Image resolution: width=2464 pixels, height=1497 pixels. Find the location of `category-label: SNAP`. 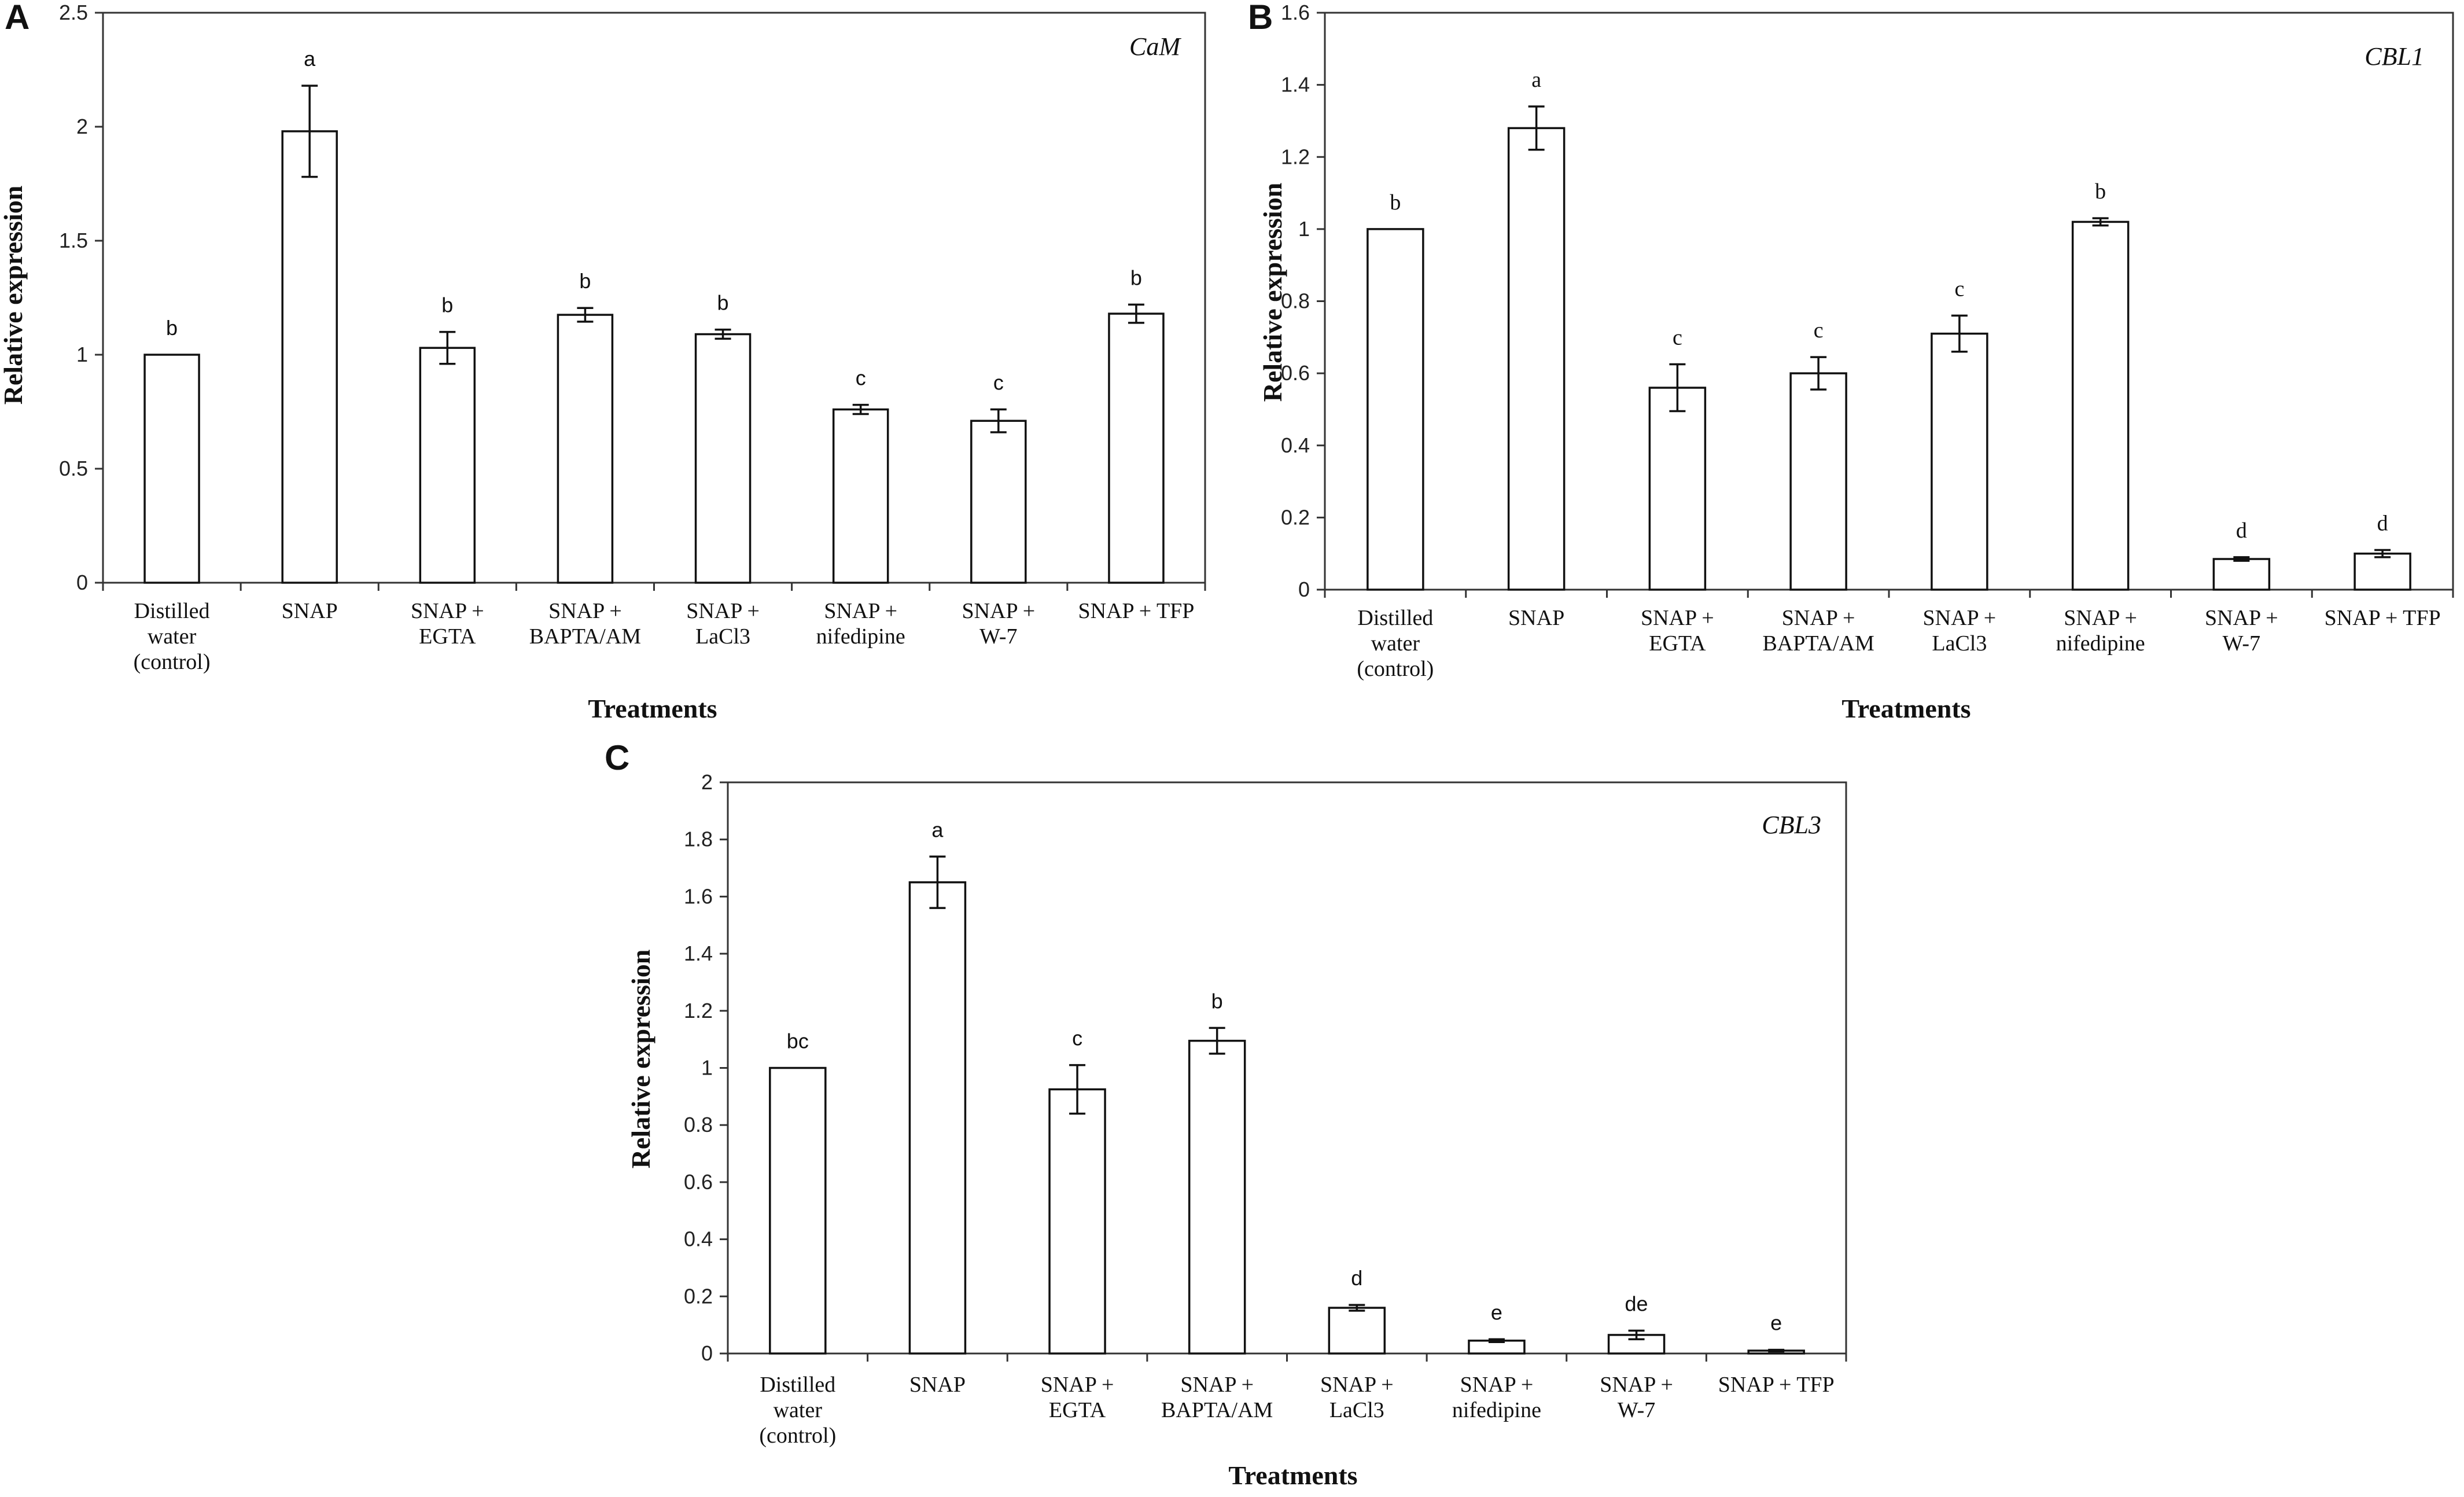

category-label: SNAP is located at coordinates (1536, 618).